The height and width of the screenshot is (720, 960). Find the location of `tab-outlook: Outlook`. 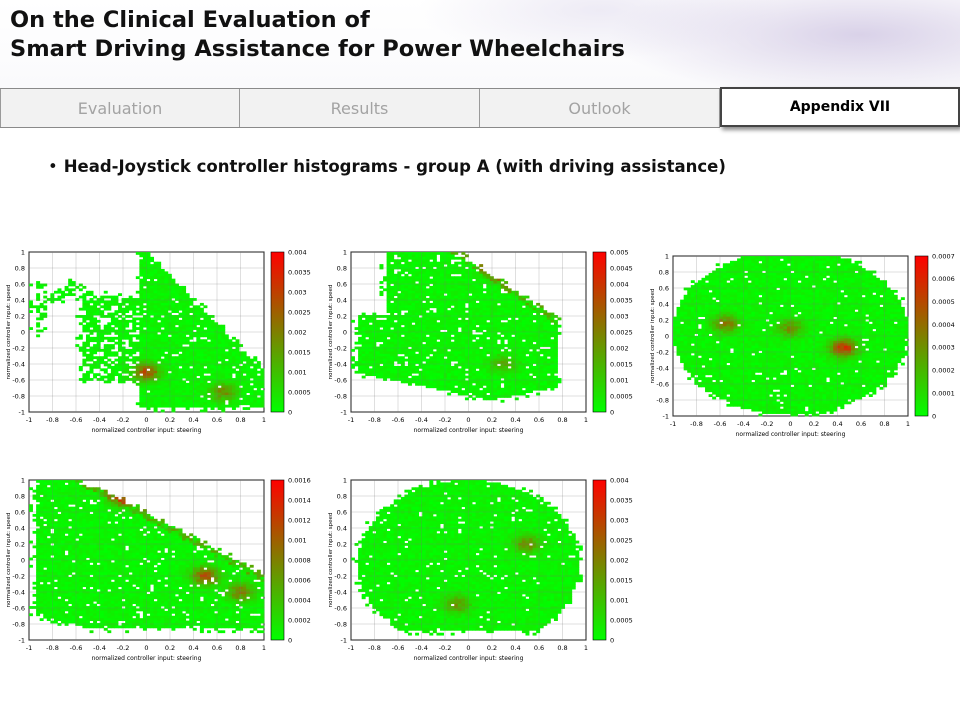

tab-outlook: Outlook is located at coordinates (600, 108).